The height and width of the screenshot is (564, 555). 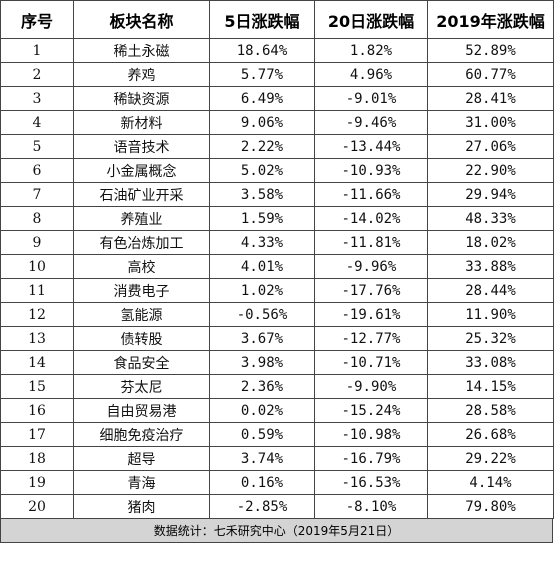 What do you see at coordinates (371, 146) in the screenshot?
I see `change-20day: -13.44%` at bounding box center [371, 146].